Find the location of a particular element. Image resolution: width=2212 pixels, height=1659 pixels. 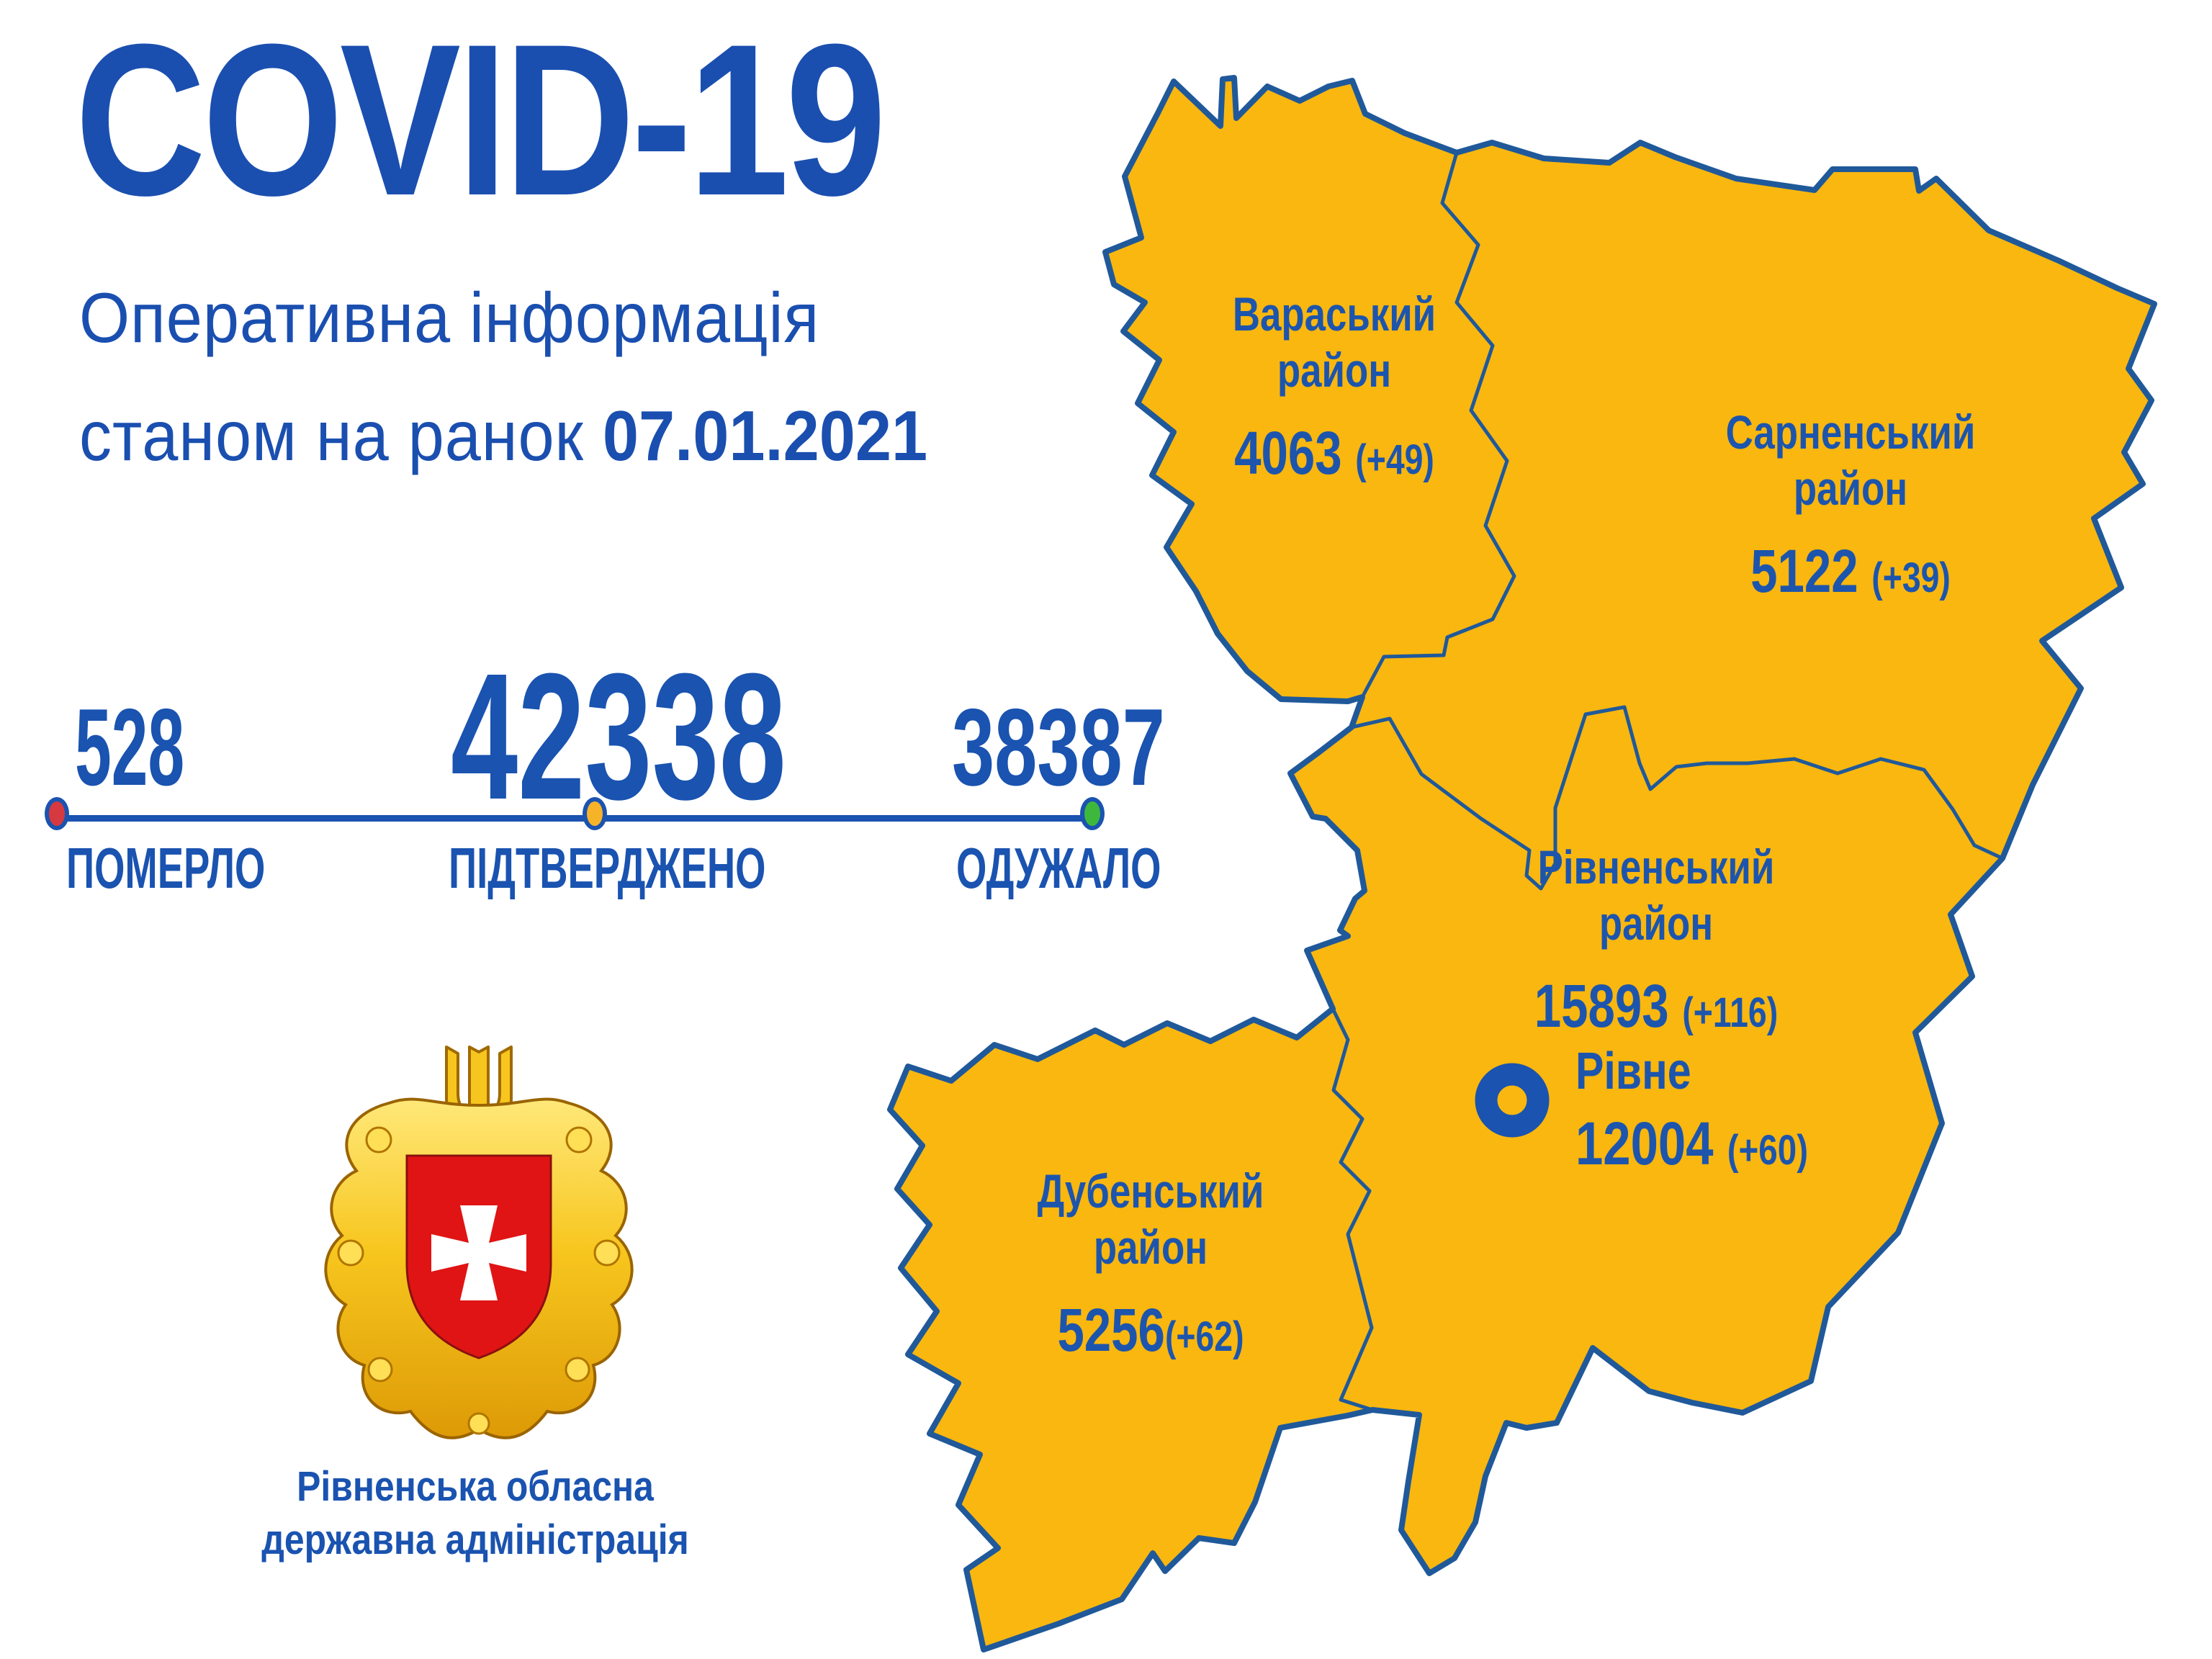

died-dot-icon is located at coordinates (57, 813).